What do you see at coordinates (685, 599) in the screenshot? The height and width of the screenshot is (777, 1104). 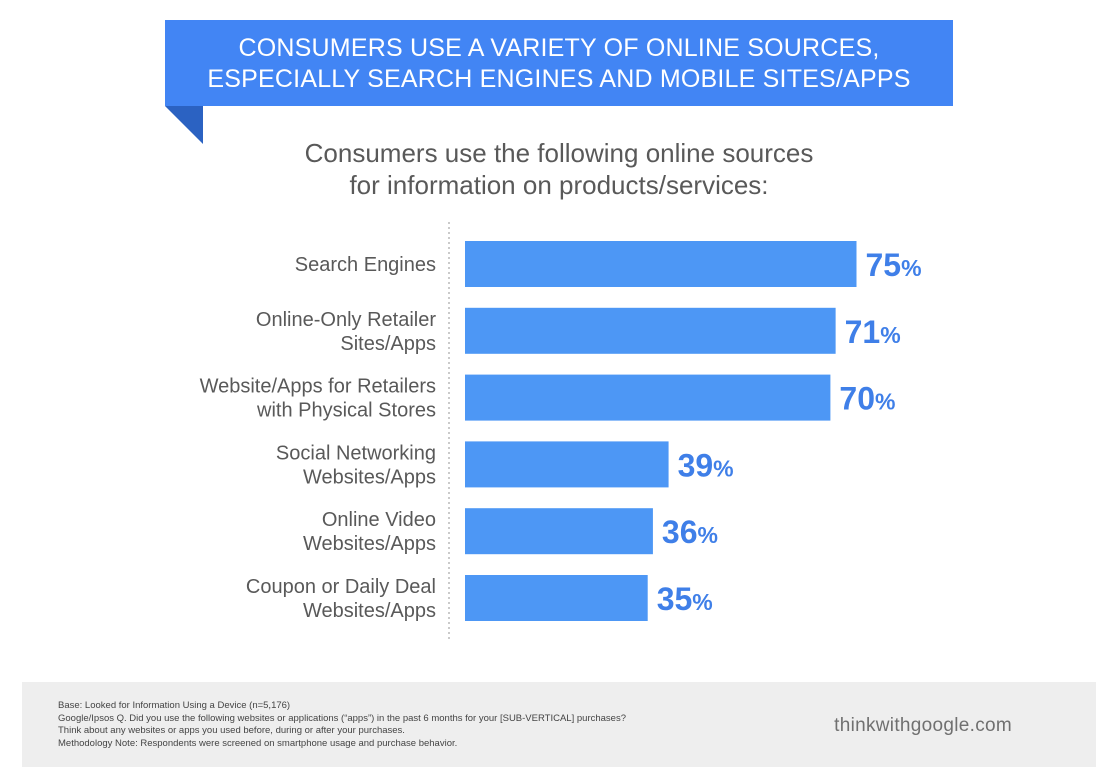 I see `value-label-5: 35%` at bounding box center [685, 599].